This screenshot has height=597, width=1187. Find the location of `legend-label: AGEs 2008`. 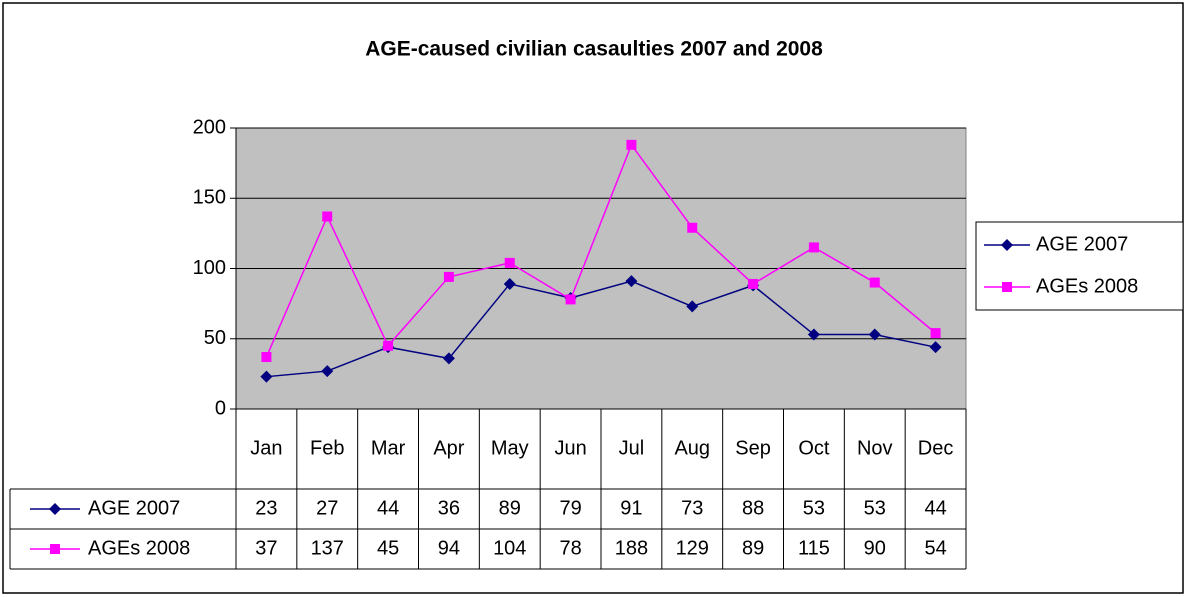

legend-label: AGEs 2008 is located at coordinates (1087, 286).